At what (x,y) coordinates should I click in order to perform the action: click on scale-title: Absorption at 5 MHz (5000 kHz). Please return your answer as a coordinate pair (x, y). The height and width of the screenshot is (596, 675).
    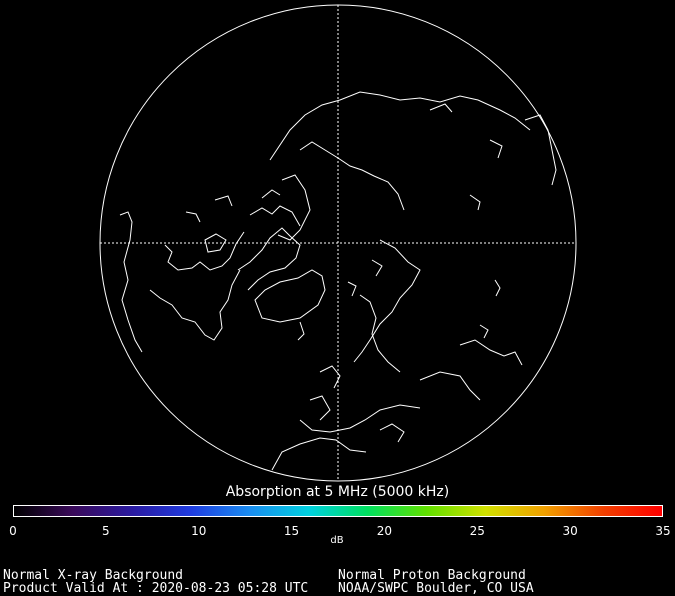
    Looking at the image, I should click on (337, 492).